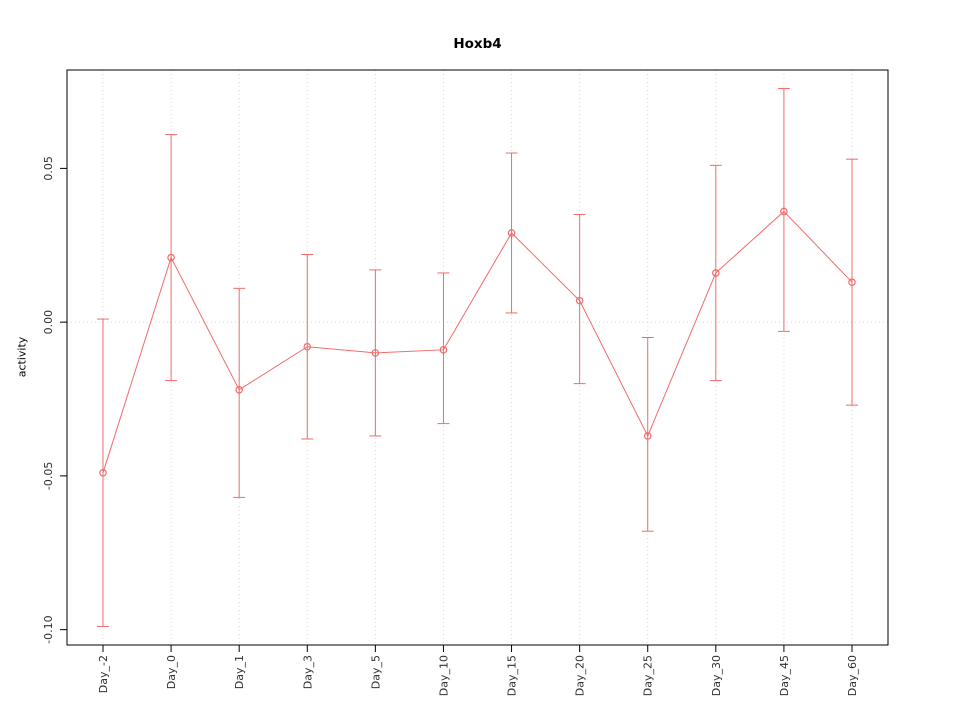  Describe the element at coordinates (443, 675) in the screenshot. I see `x-tick-label: Day_10` at that location.